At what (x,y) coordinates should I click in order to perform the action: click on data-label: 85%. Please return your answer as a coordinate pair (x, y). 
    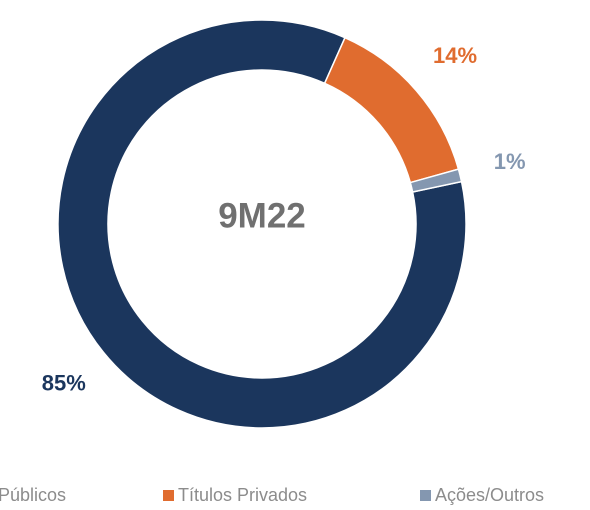
    Looking at the image, I should click on (64, 382).